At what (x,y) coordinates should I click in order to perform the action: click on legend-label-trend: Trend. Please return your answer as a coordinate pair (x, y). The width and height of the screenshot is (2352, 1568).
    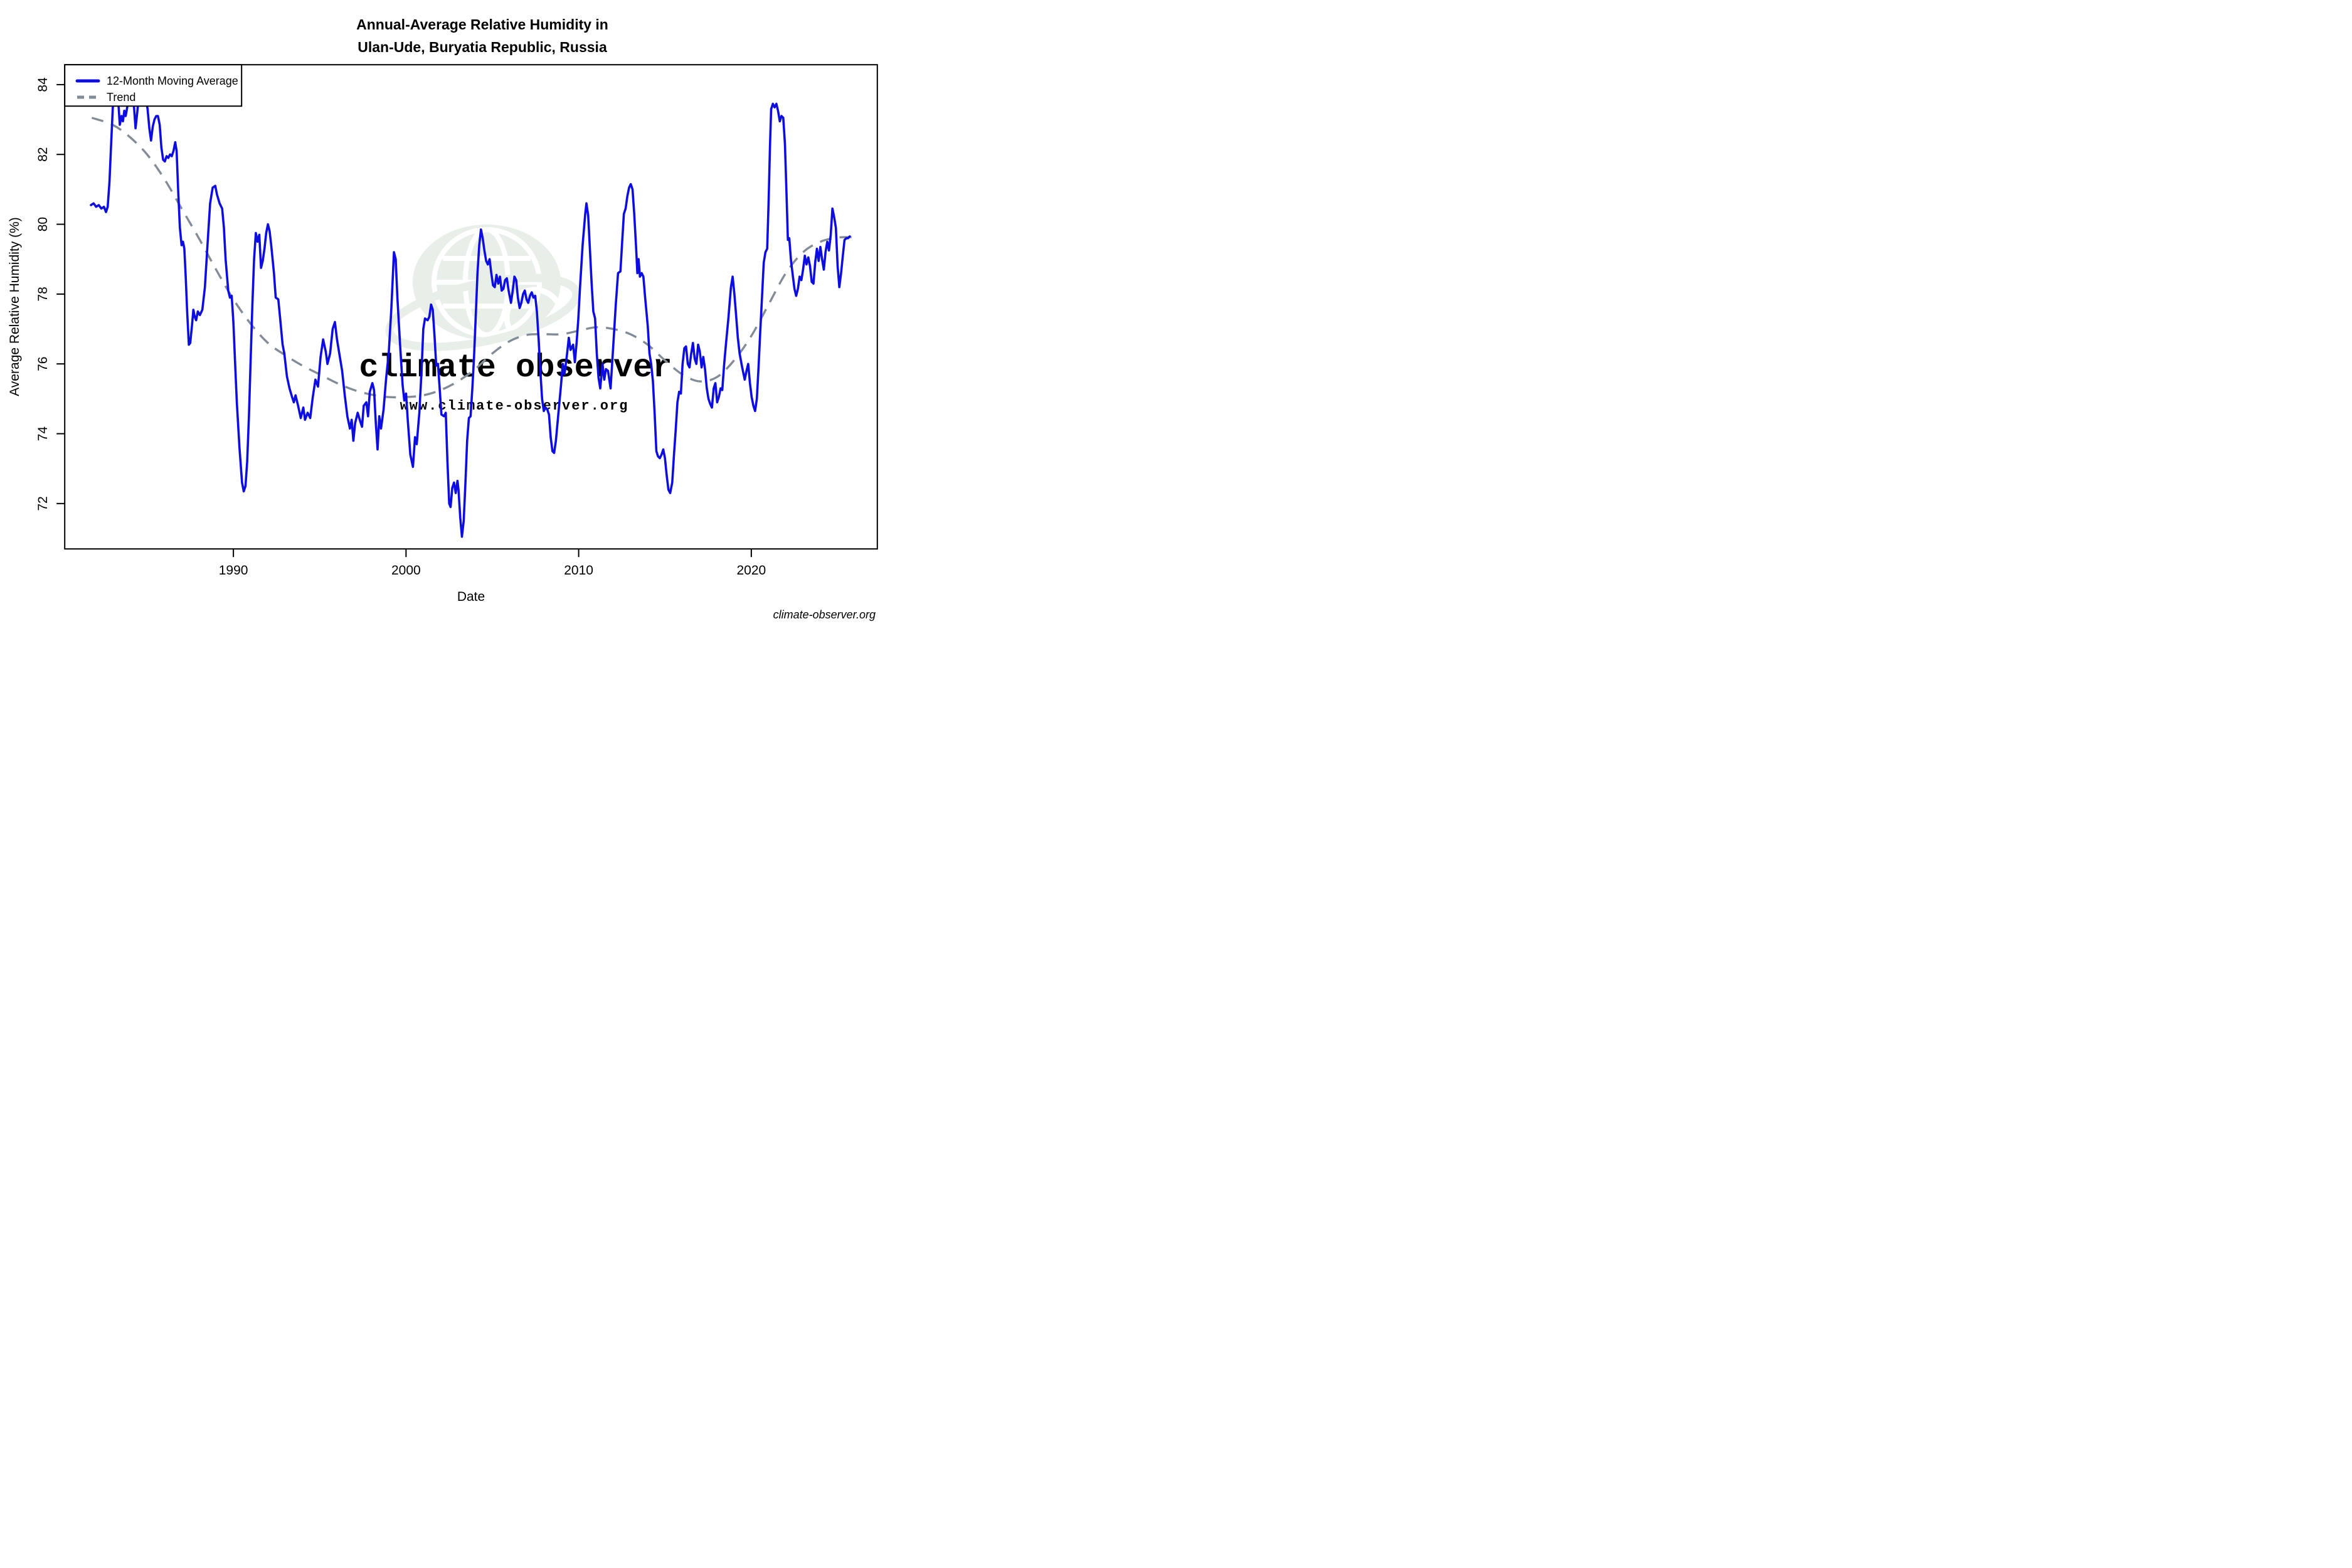
    Looking at the image, I should click on (121, 97).